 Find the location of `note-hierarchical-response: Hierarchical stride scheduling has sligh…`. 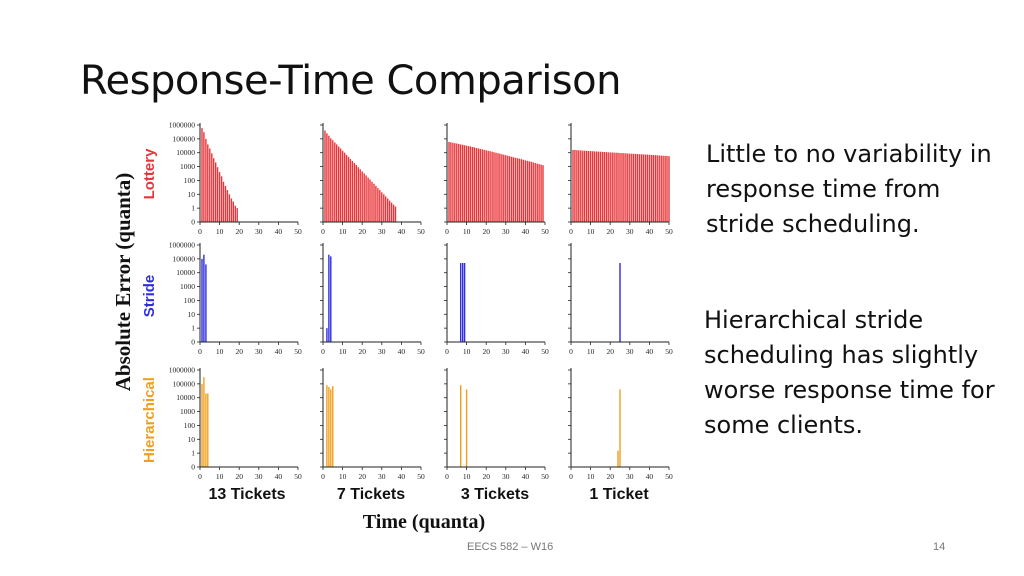

note-hierarchical-response: Hierarchical stride scheduling has sligh… is located at coordinates (849, 372).